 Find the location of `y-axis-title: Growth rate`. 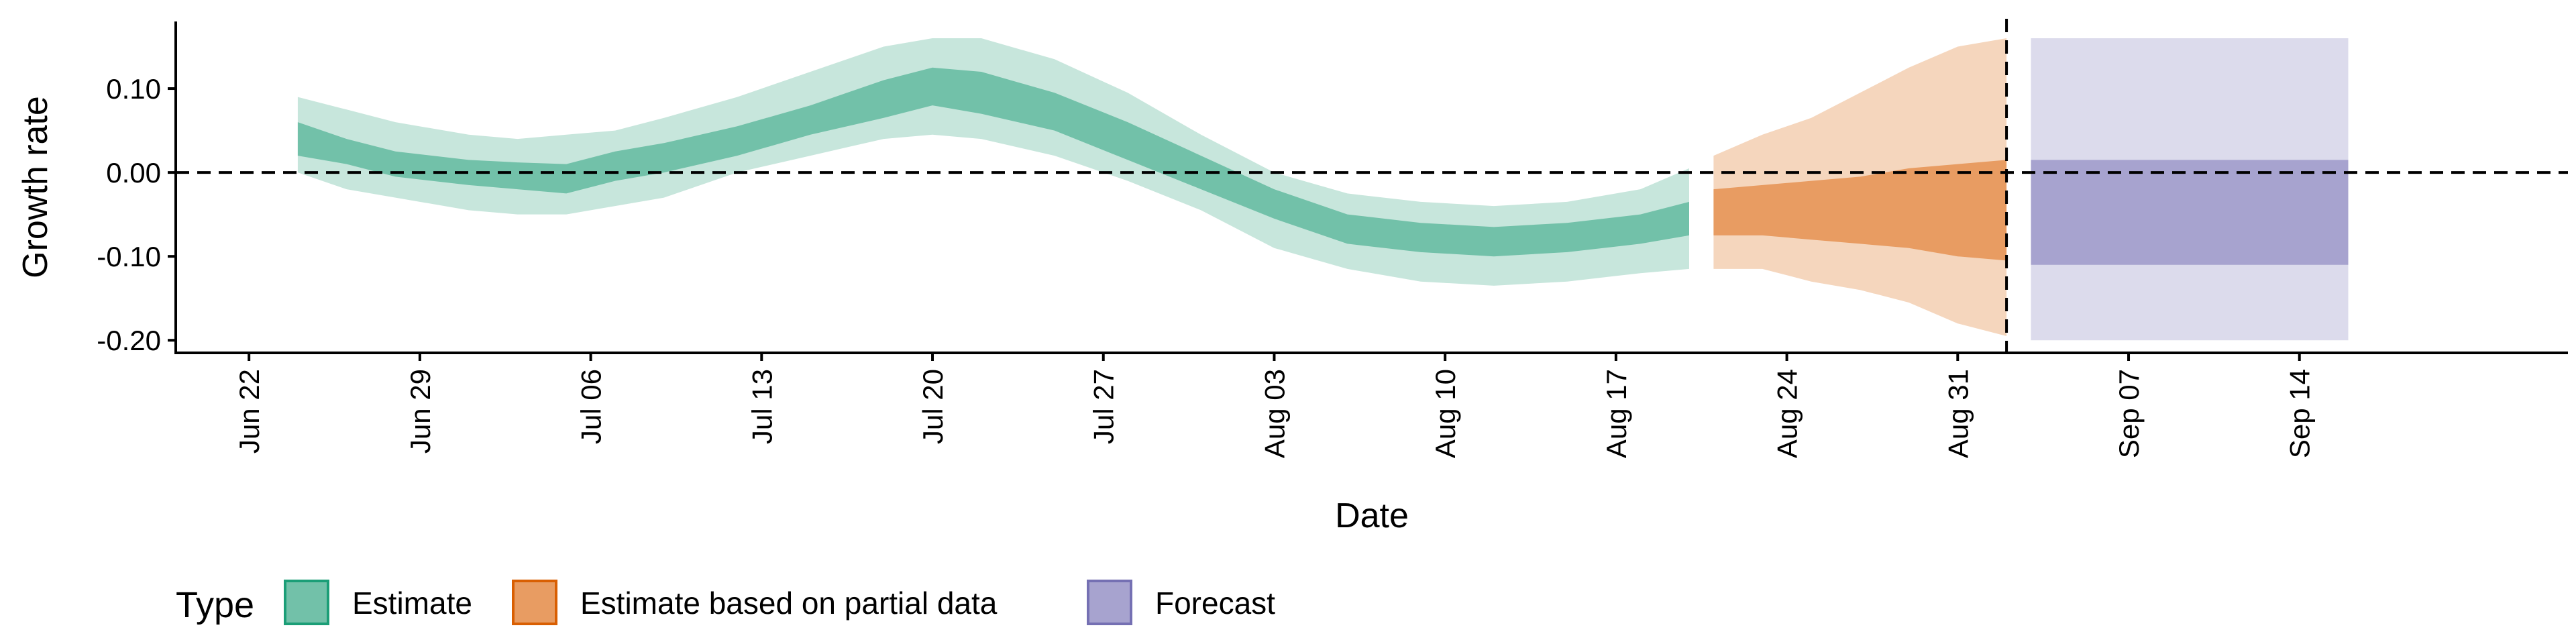

y-axis-title: Growth rate is located at coordinates (35, 187).